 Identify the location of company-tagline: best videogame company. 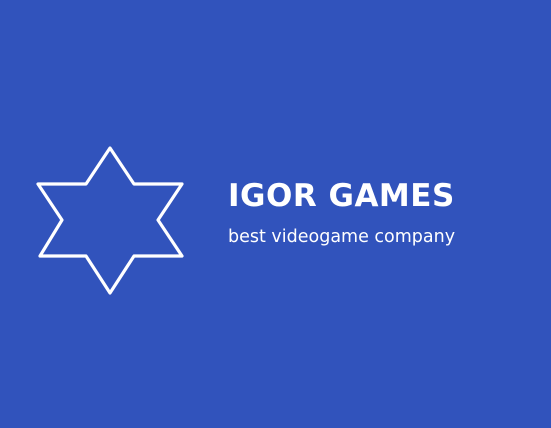
(342, 237).